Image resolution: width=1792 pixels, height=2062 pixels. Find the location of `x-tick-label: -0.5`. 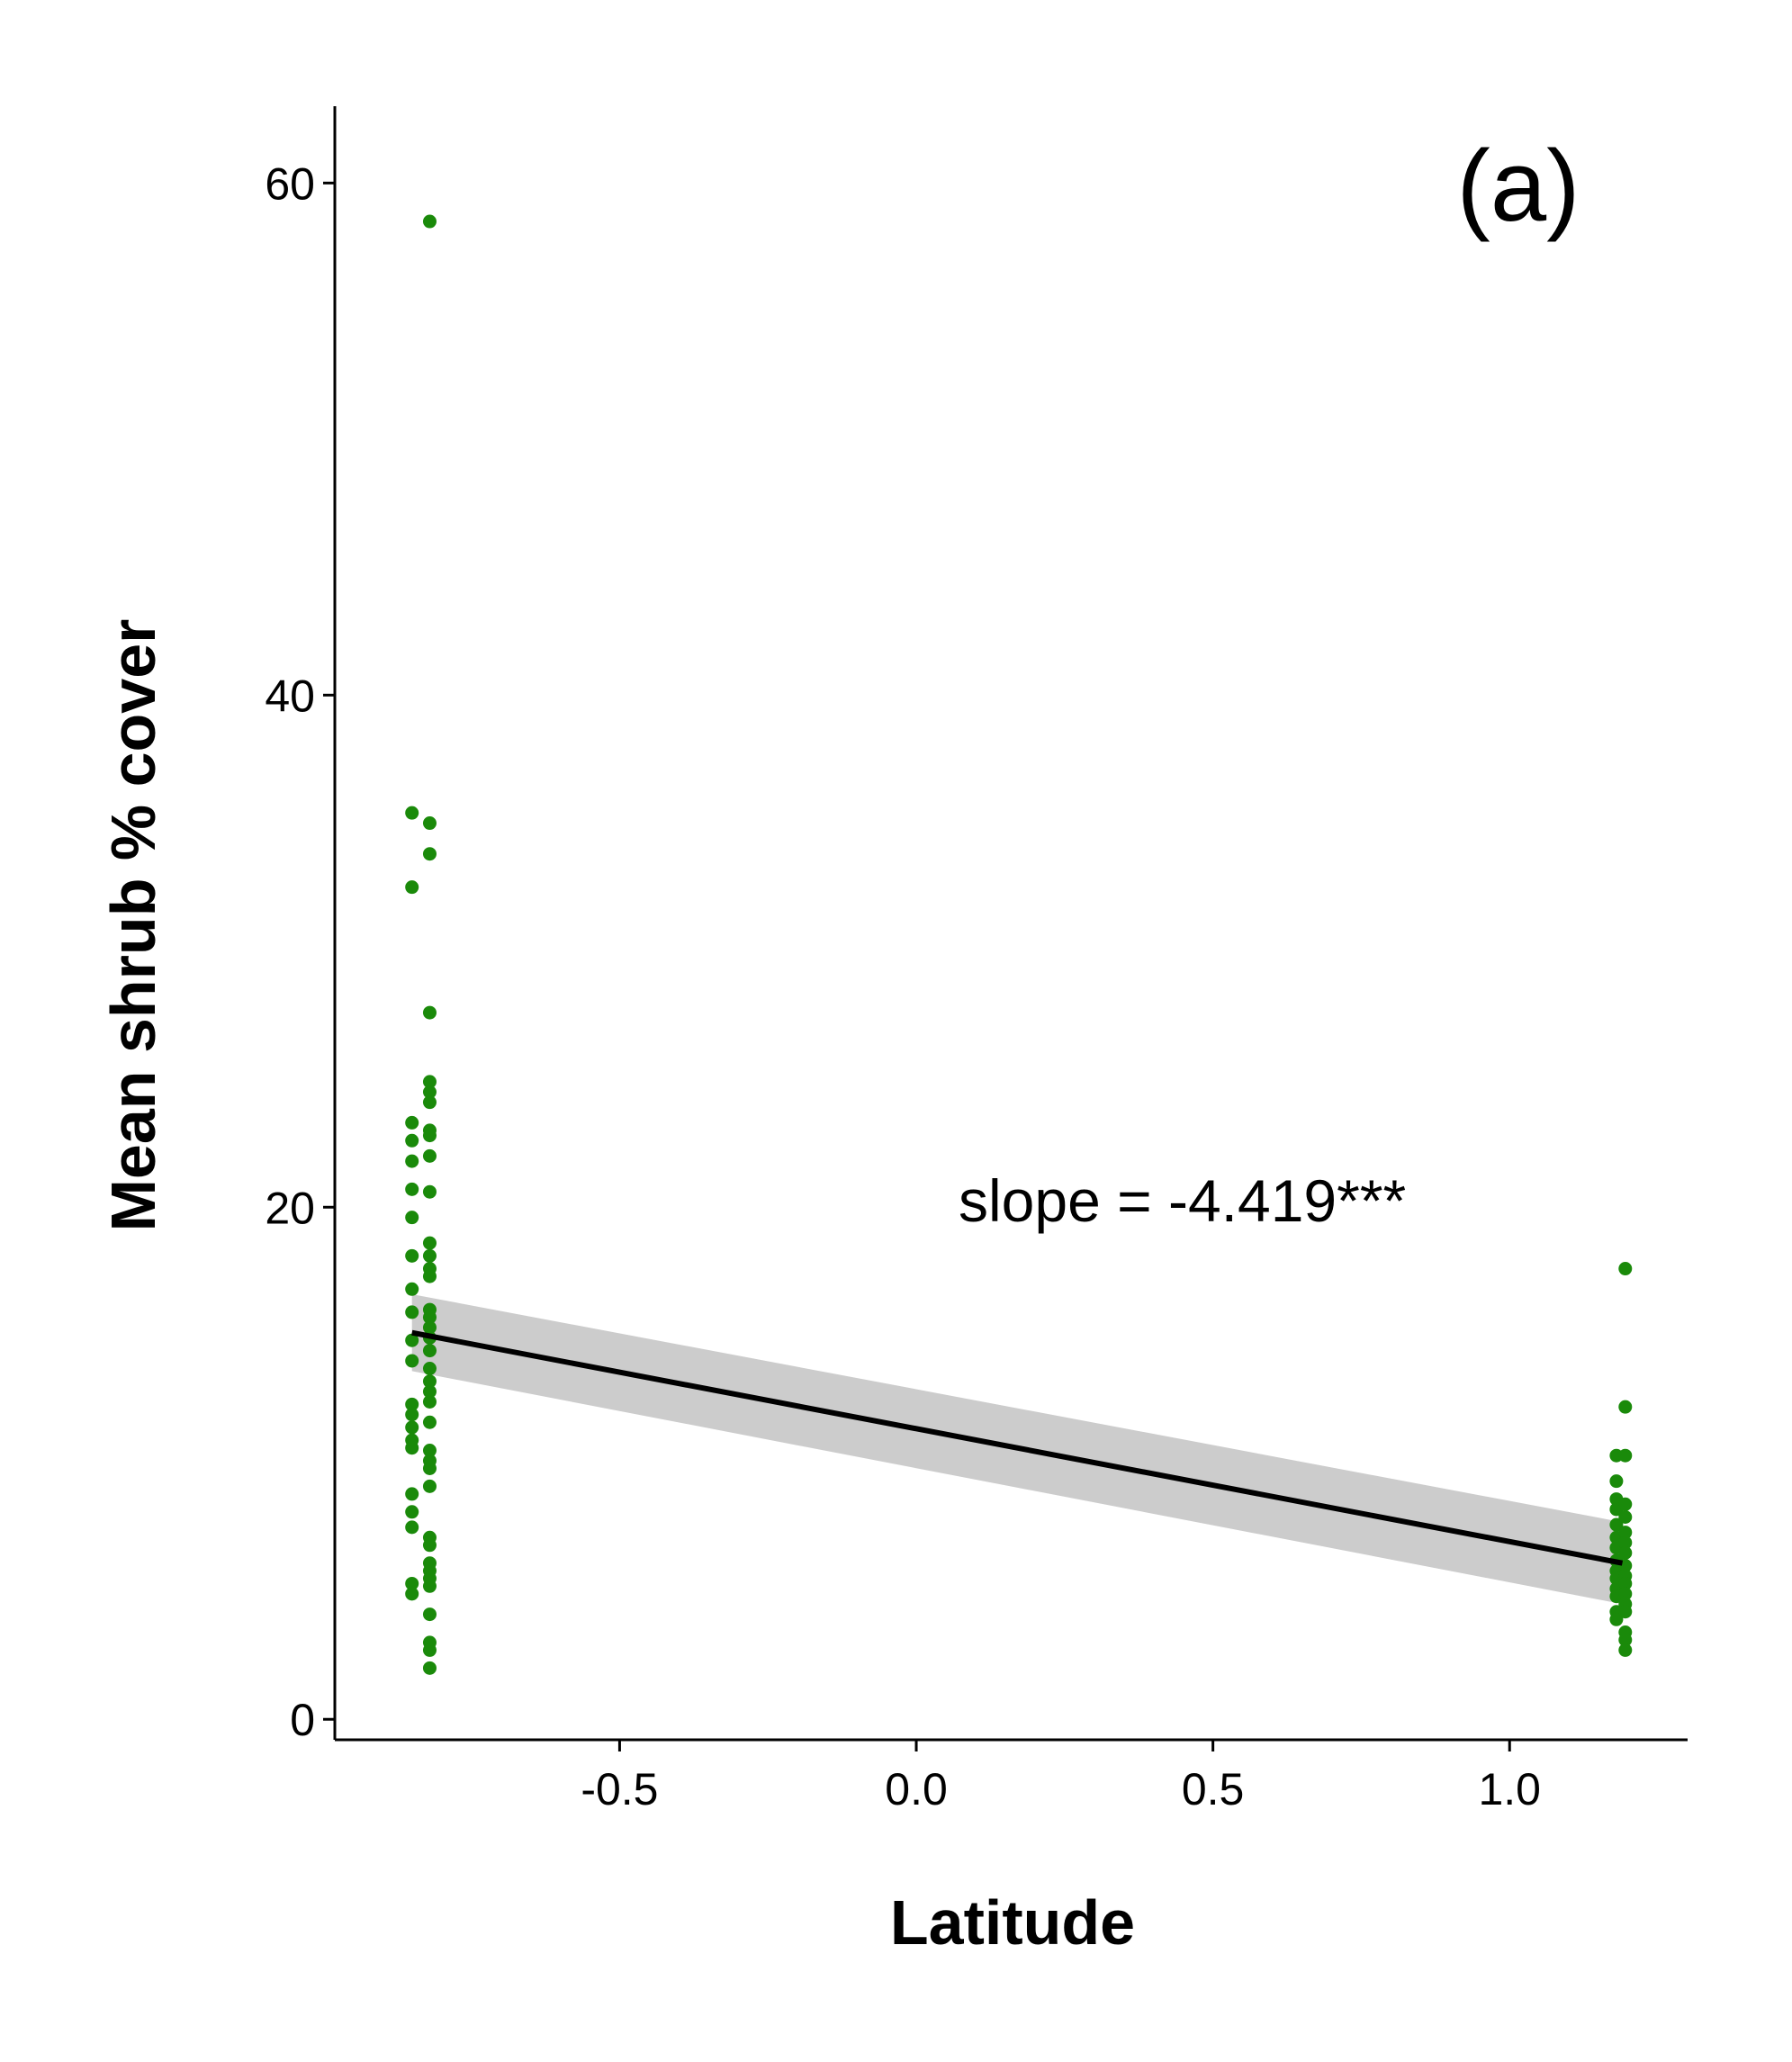

x-tick-label: -0.5 is located at coordinates (619, 1789).